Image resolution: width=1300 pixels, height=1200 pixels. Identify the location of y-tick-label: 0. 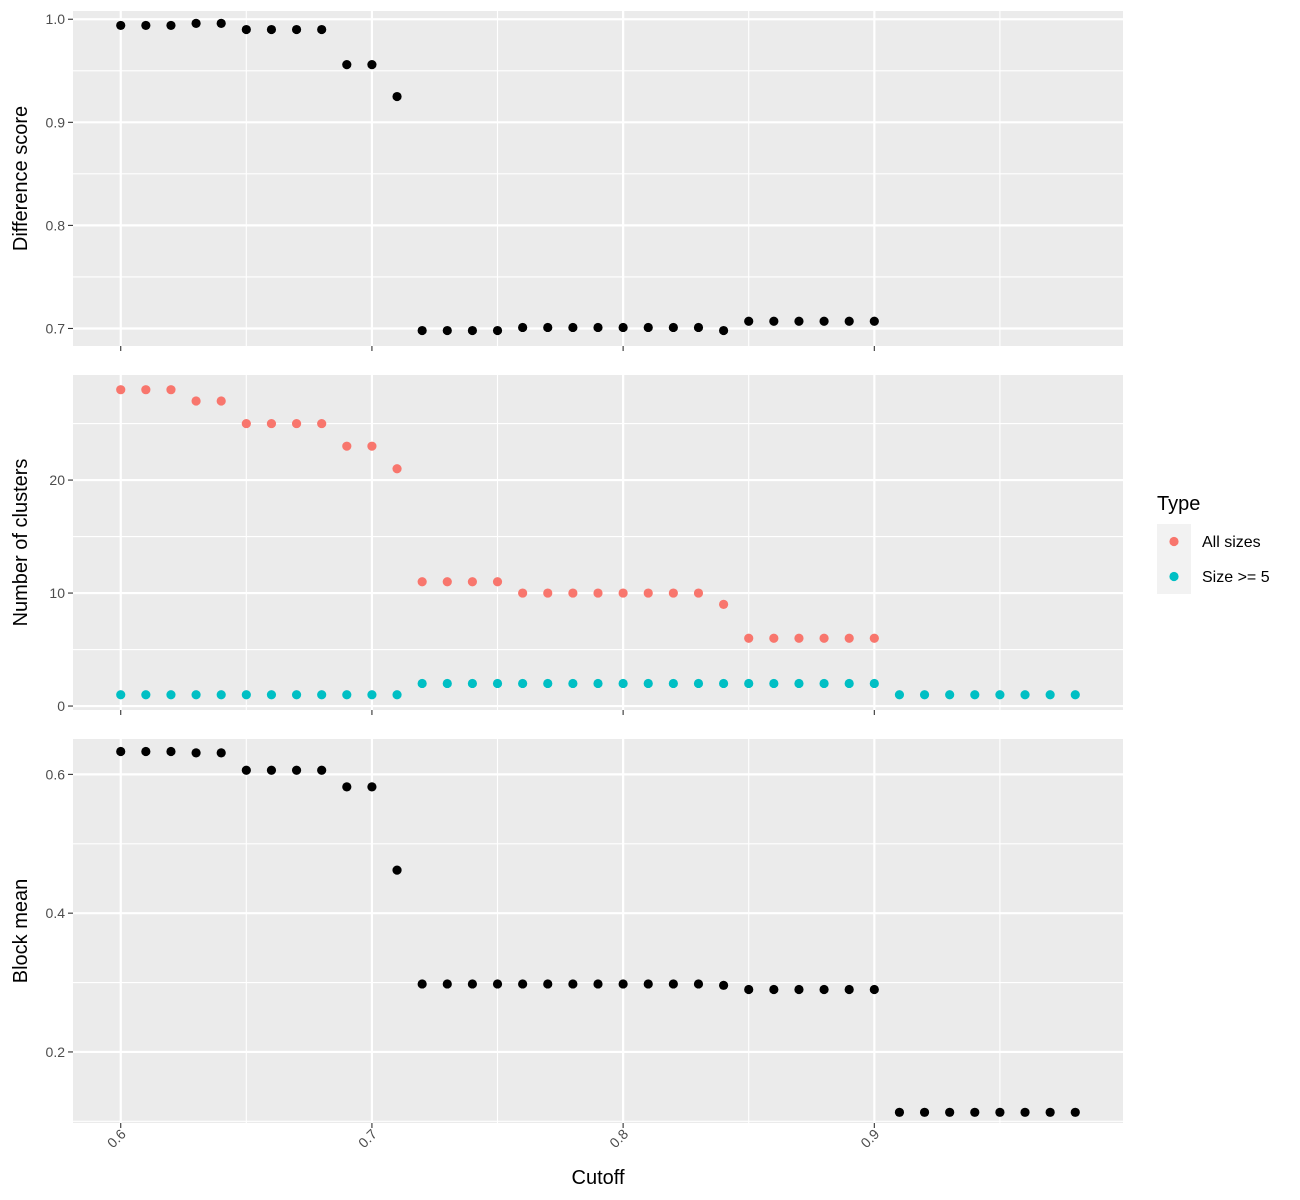
(61, 706).